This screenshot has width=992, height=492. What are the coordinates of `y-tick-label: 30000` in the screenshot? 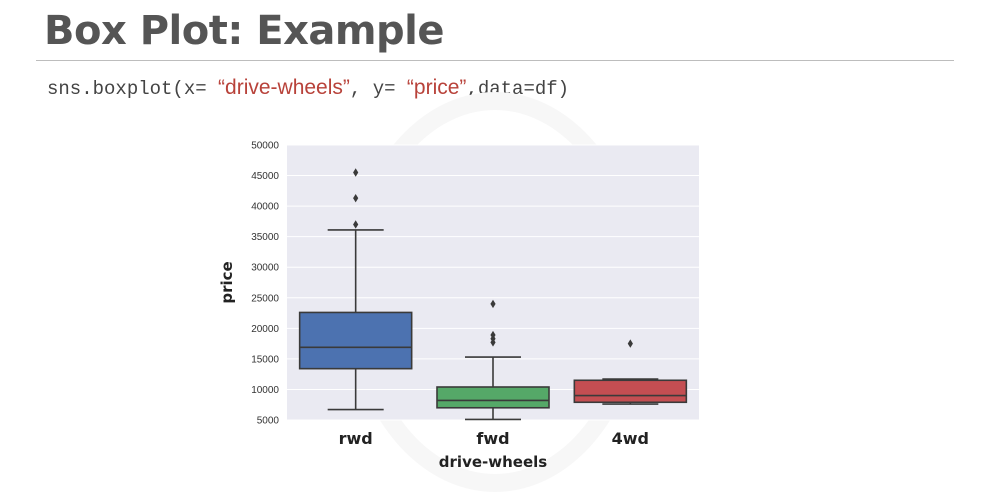 It's located at (265, 268).